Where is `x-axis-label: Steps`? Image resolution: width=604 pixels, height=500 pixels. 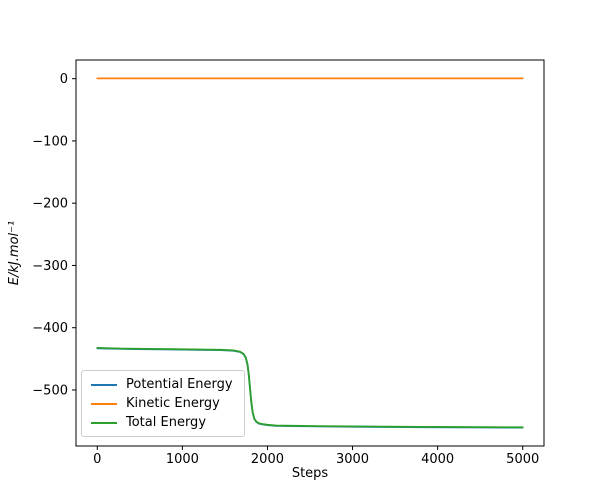 x-axis-label: Steps is located at coordinates (310, 473).